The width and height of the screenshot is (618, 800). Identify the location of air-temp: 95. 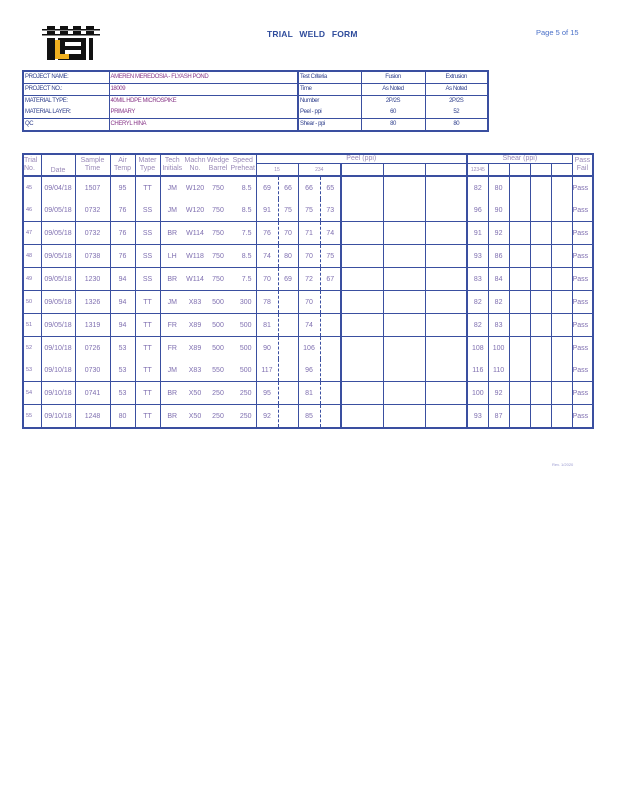
(122, 187).